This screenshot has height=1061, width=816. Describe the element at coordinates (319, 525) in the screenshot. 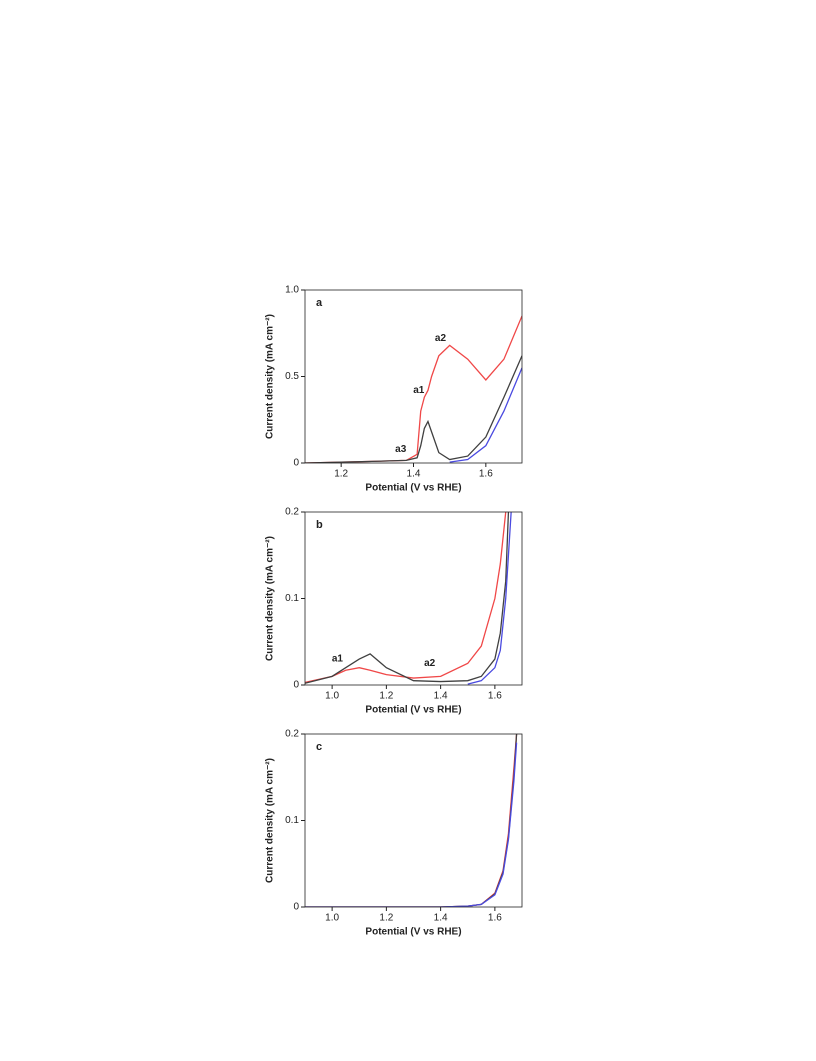

I see `panel-label: b` at that location.